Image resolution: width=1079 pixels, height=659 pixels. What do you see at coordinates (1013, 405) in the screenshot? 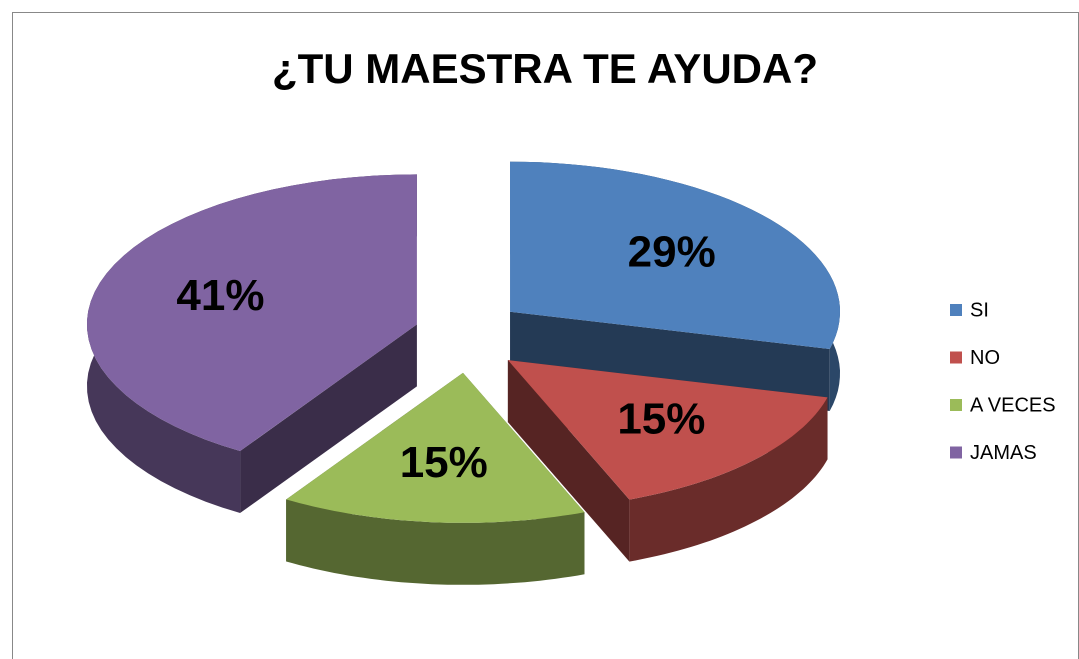
I see `legend-label: A VECES` at bounding box center [1013, 405].